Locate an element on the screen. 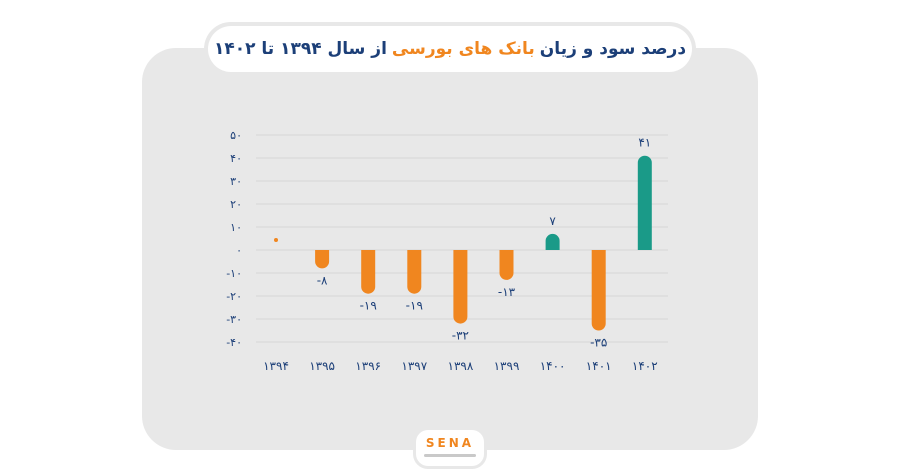  y-tick-label: -۴۰ is located at coordinates (234, 342).